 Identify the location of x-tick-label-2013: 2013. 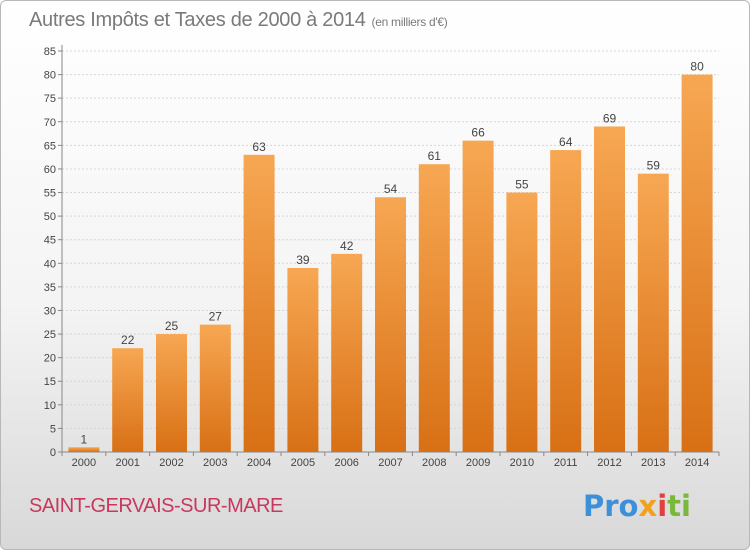
(653, 463).